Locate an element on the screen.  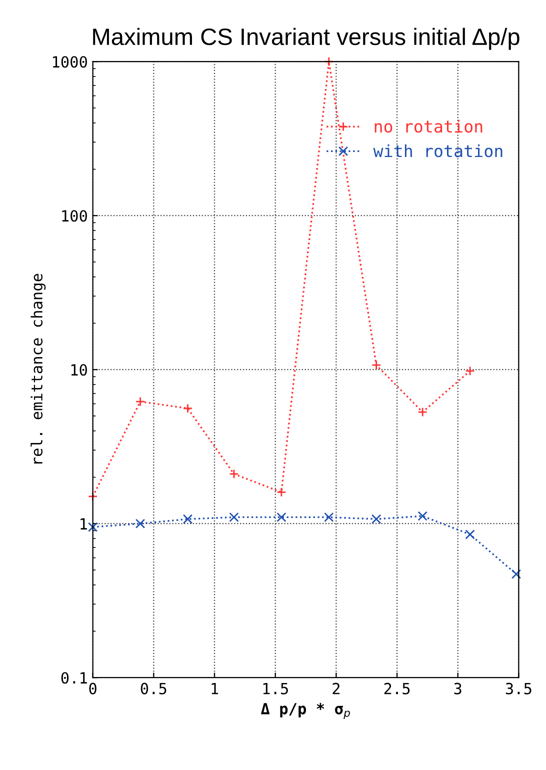
y-tick-label: 10 is located at coordinates (79, 370).